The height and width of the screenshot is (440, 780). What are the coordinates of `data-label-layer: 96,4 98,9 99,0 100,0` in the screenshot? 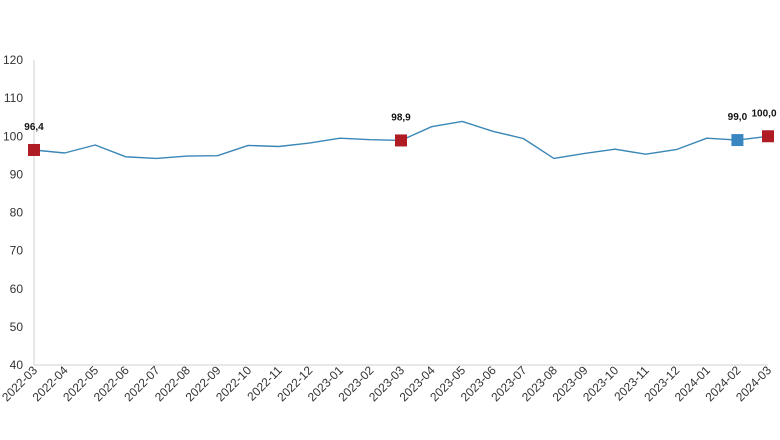 It's located at (400, 120).